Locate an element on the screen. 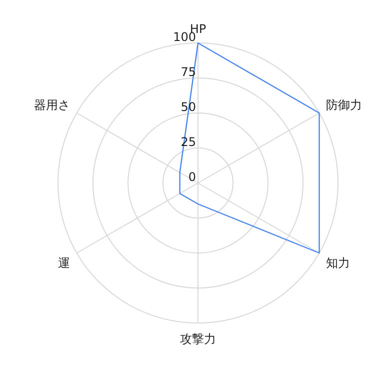 This screenshot has height=369, width=388. spoke-label: 運 is located at coordinates (64, 263).